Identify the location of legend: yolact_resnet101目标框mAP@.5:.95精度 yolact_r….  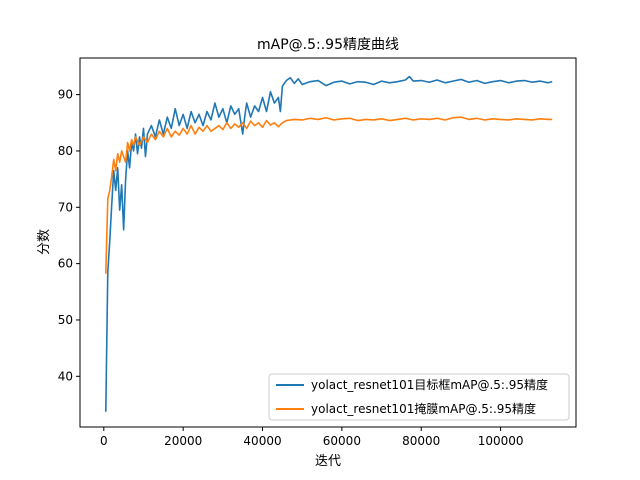
(419, 397).